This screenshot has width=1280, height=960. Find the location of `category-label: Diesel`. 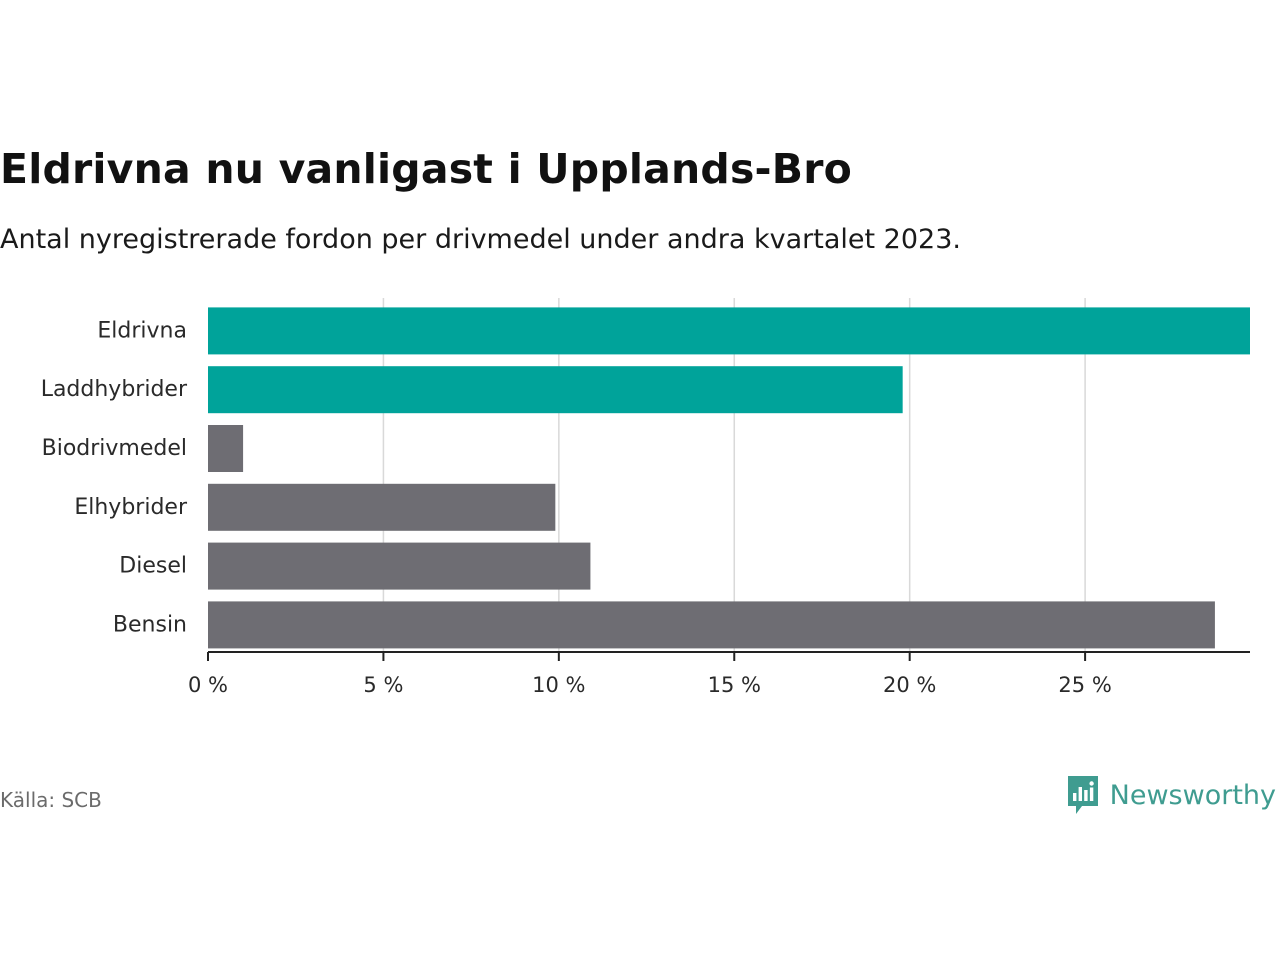

category-label: Diesel is located at coordinates (153, 566).